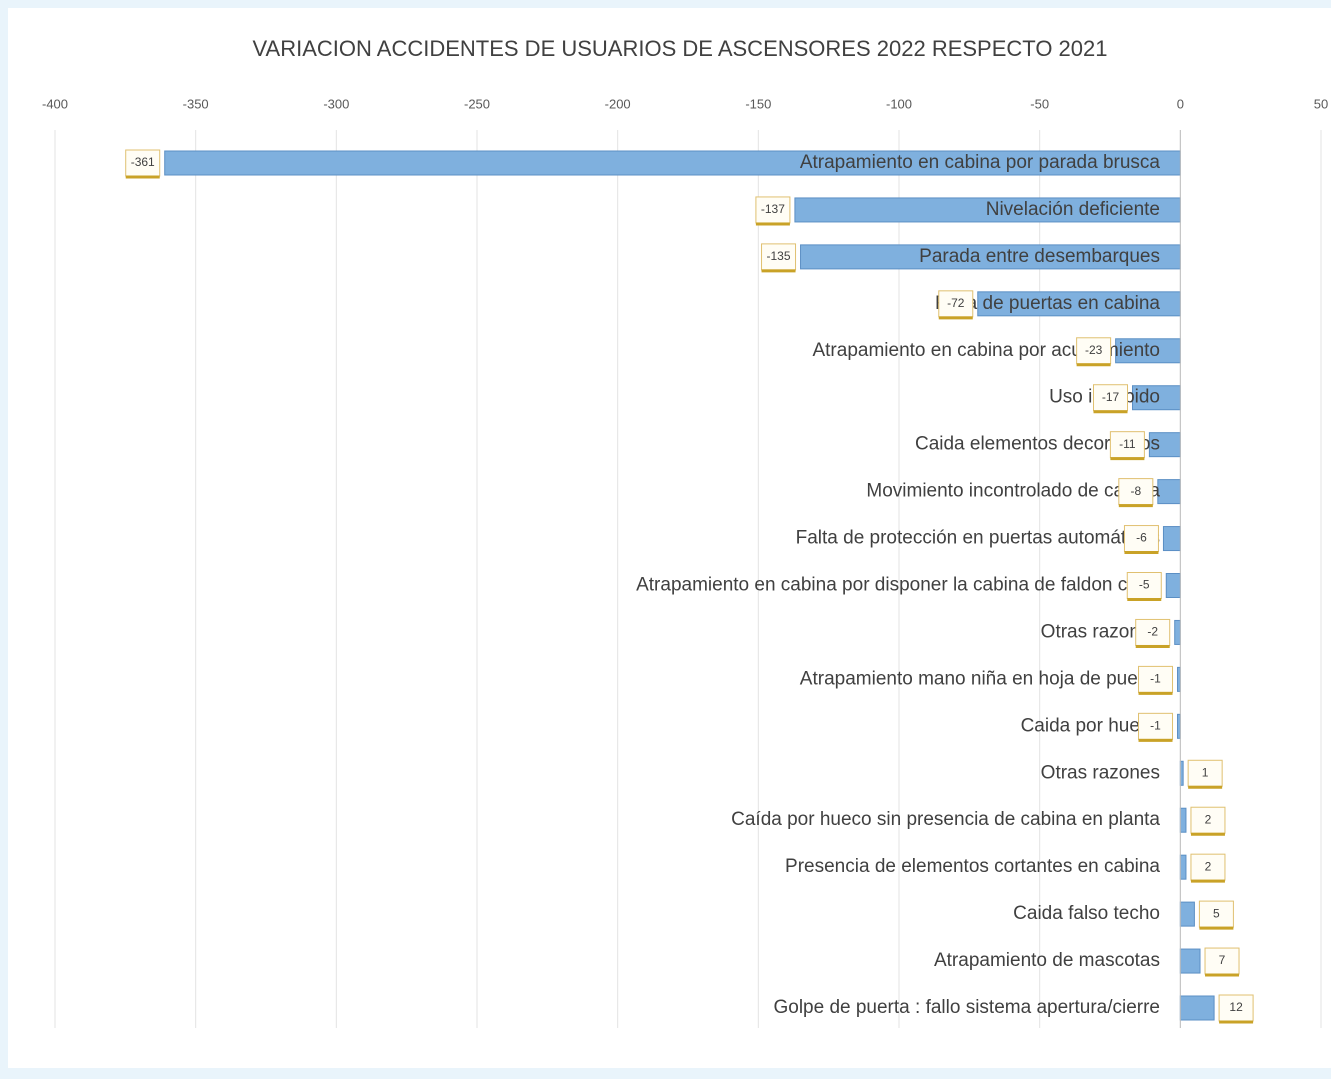 Image resolution: width=1331 pixels, height=1079 pixels. Describe the element at coordinates (1321, 103) in the screenshot. I see `x-tick-label: 50` at that location.